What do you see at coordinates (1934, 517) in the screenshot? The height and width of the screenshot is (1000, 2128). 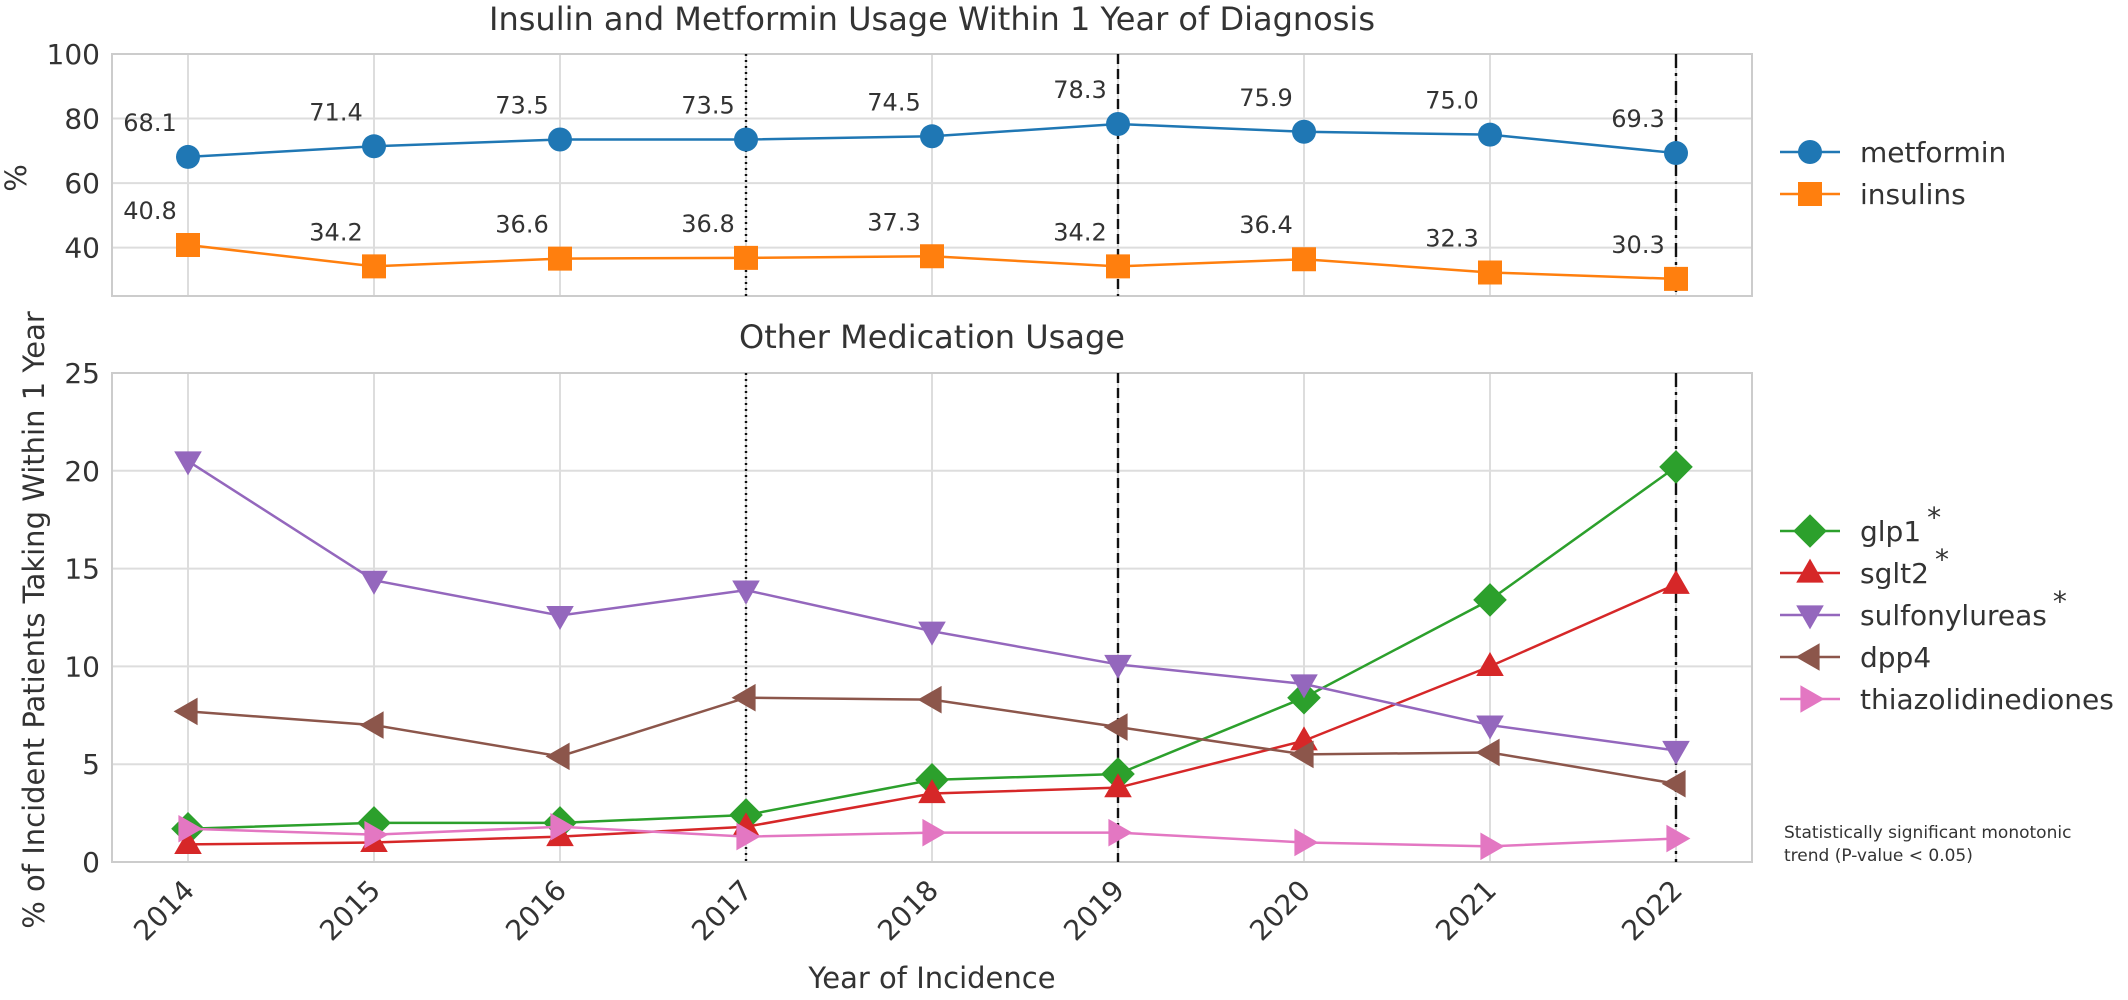 I see `legend-significance-glp1: *` at bounding box center [1934, 517].